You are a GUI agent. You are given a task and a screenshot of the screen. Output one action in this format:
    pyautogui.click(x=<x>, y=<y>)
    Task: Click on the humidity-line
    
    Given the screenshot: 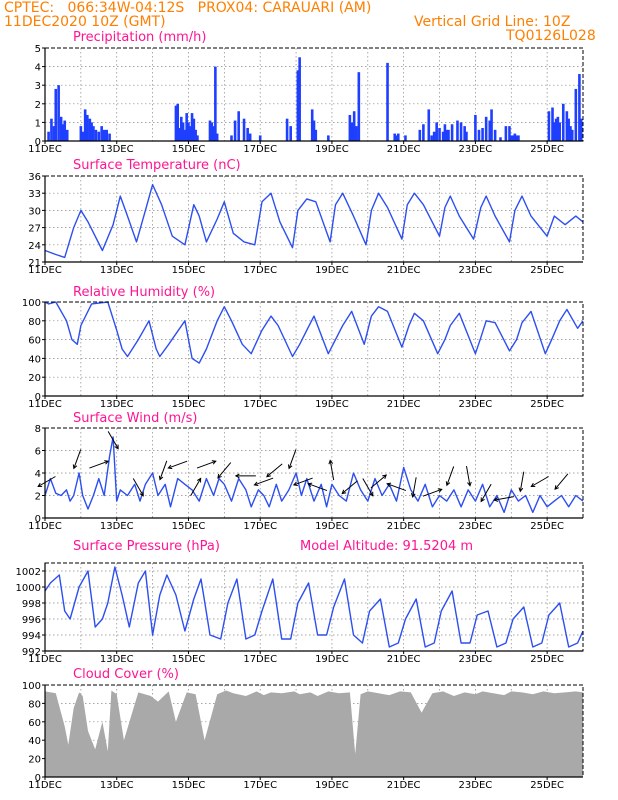 What is the action you would take?
    pyautogui.click(x=314, y=332)
    